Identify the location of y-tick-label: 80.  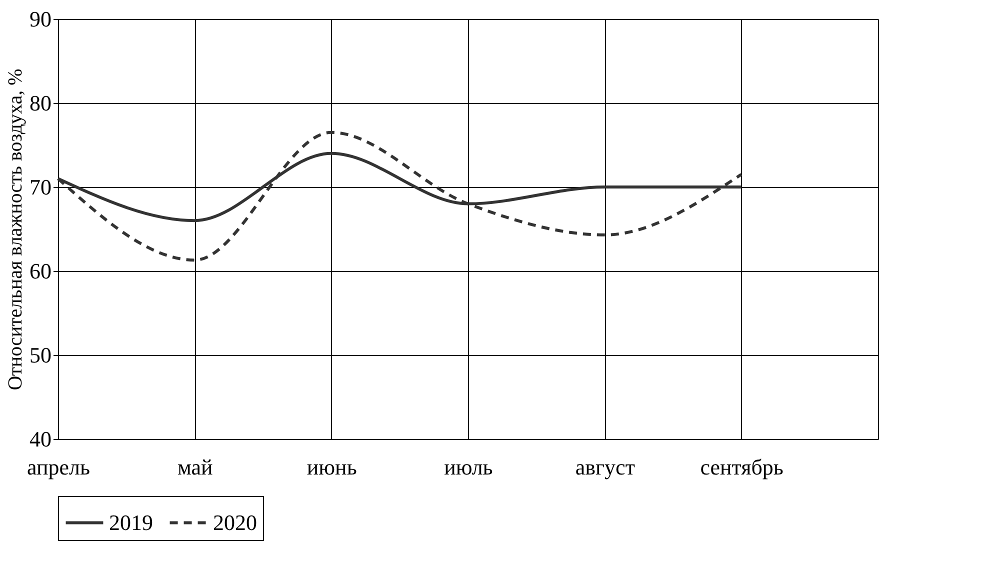
(41, 103).